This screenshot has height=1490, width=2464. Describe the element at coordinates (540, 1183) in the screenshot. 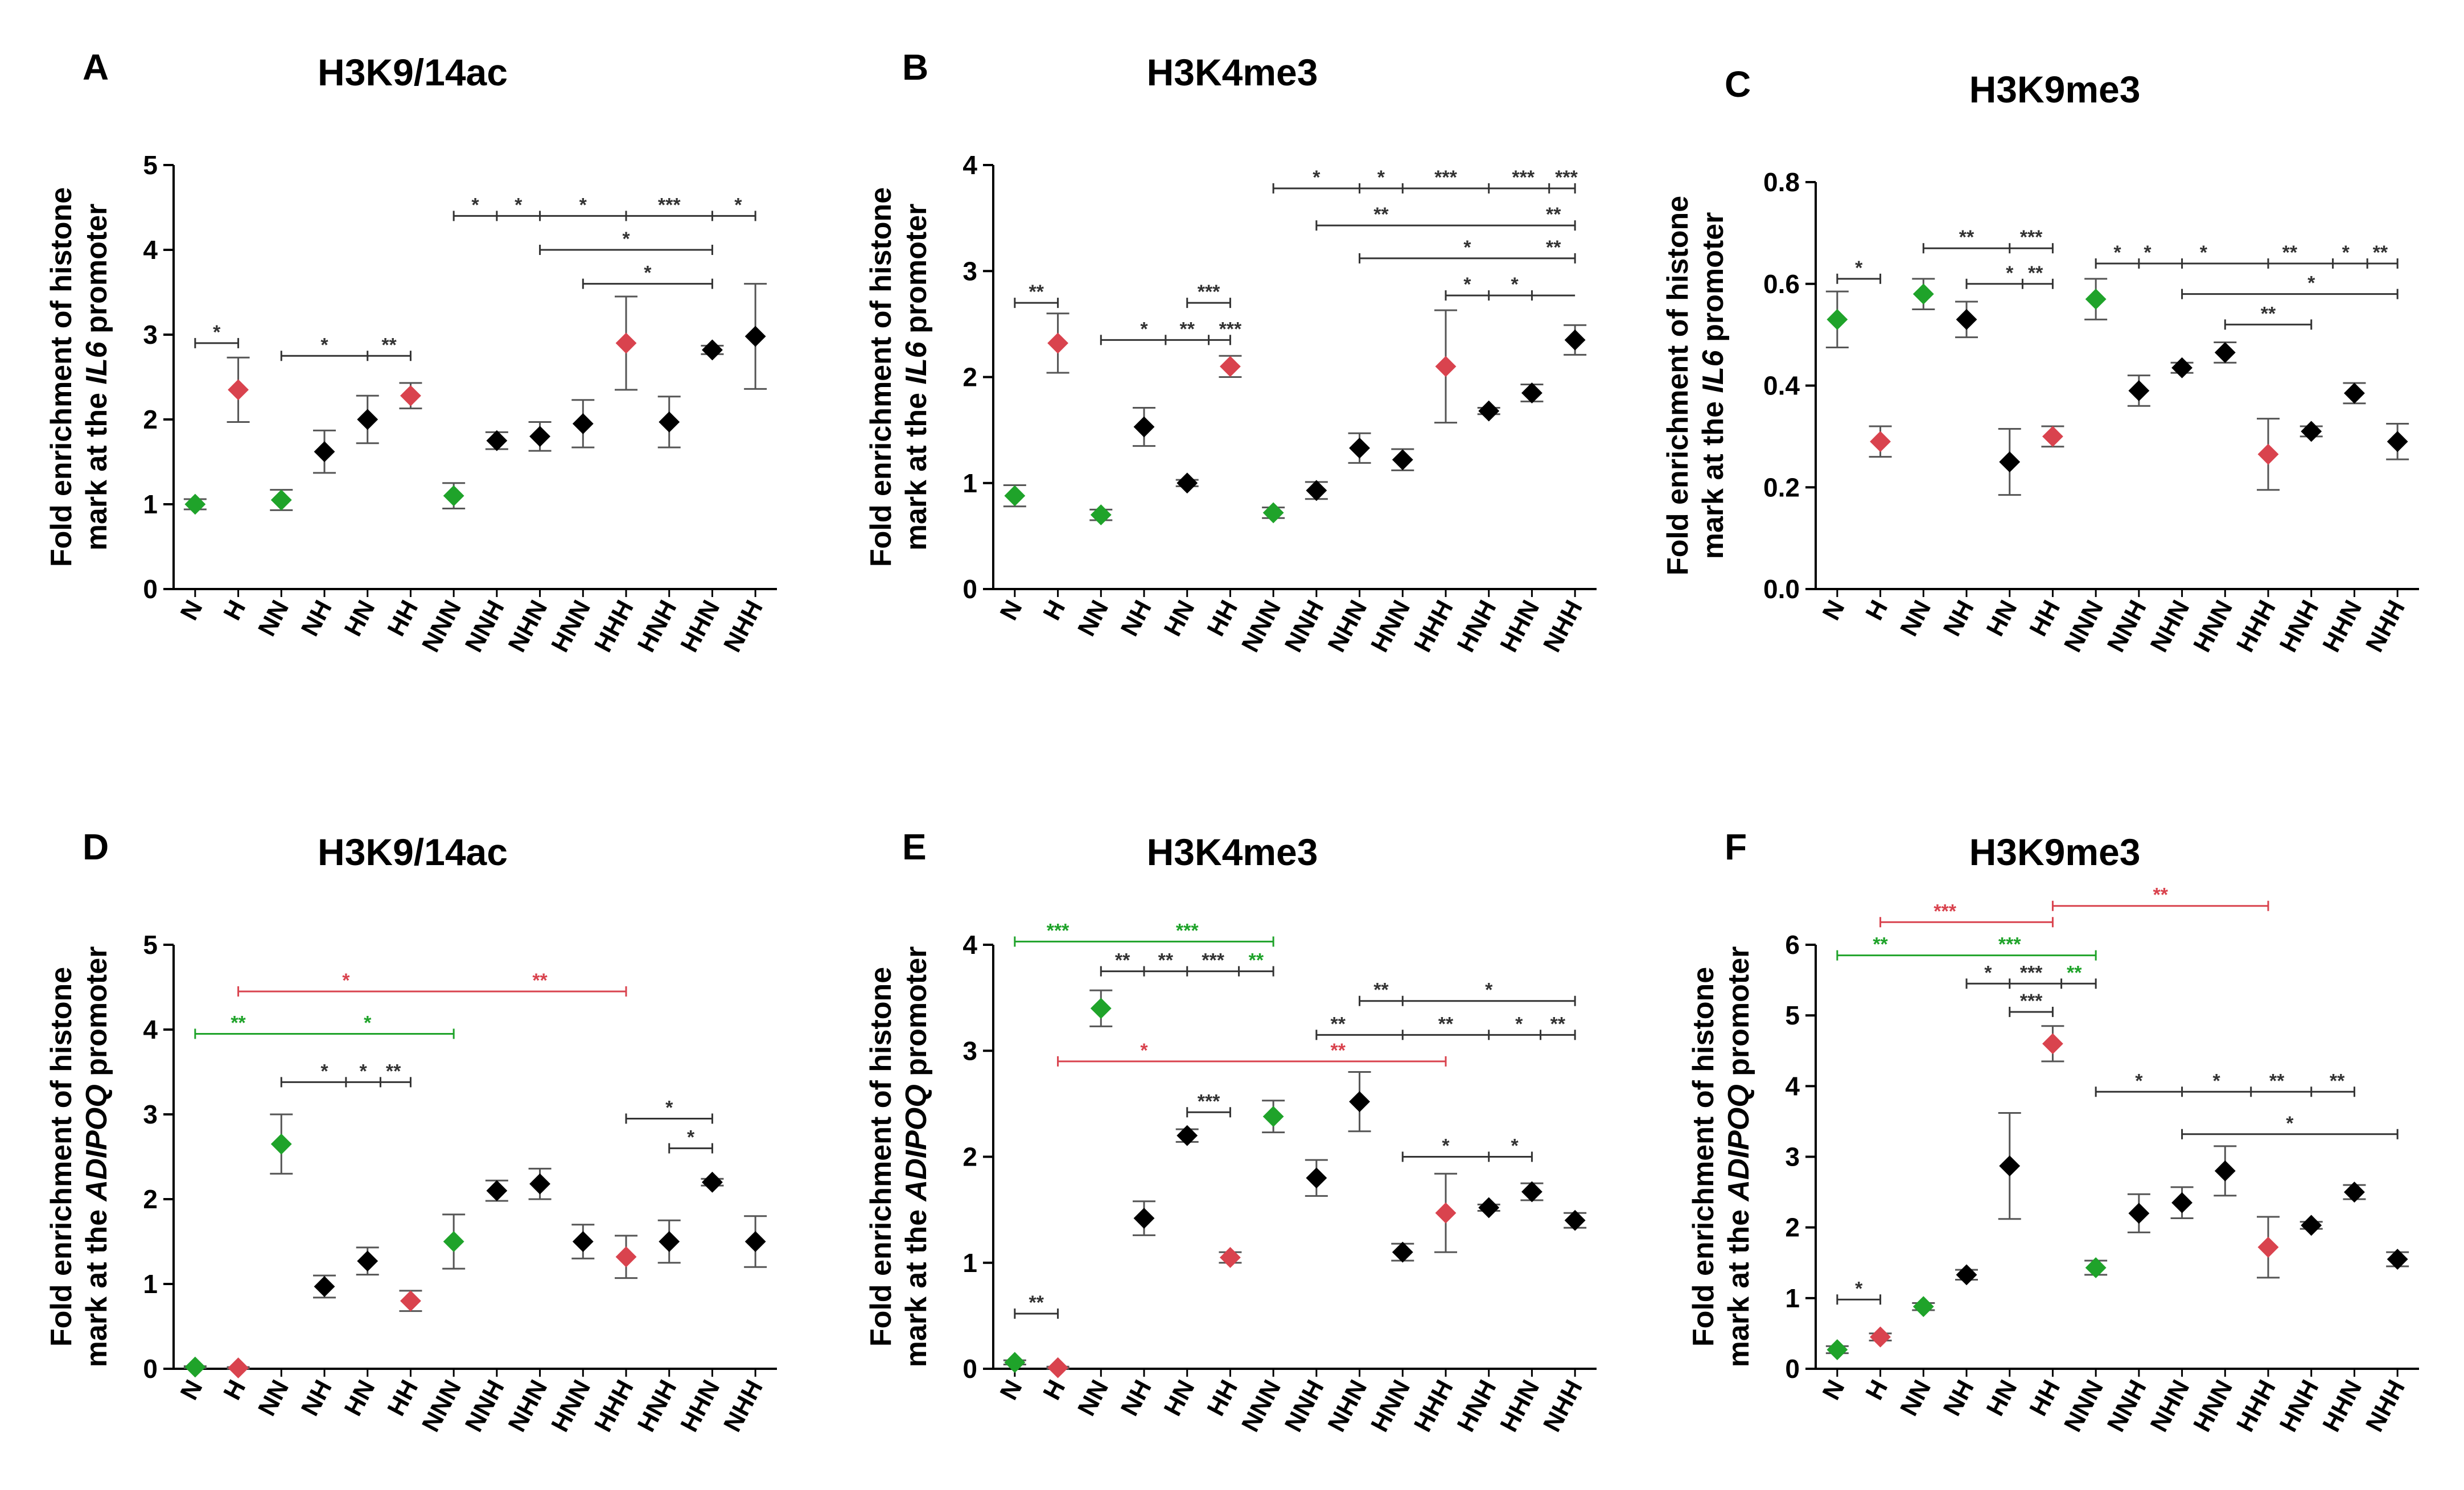

I see `data-point-nhn` at that location.